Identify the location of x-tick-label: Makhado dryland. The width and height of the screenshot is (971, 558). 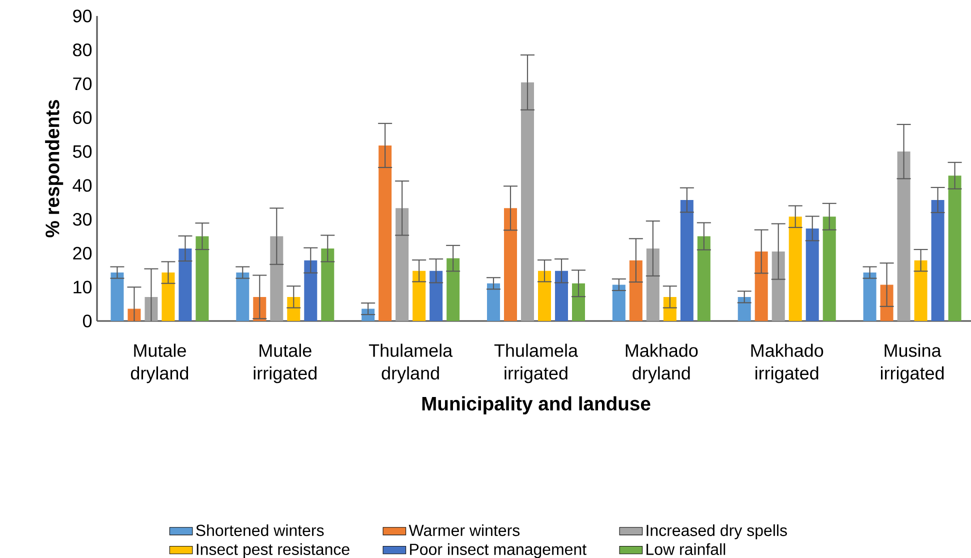
(662, 364).